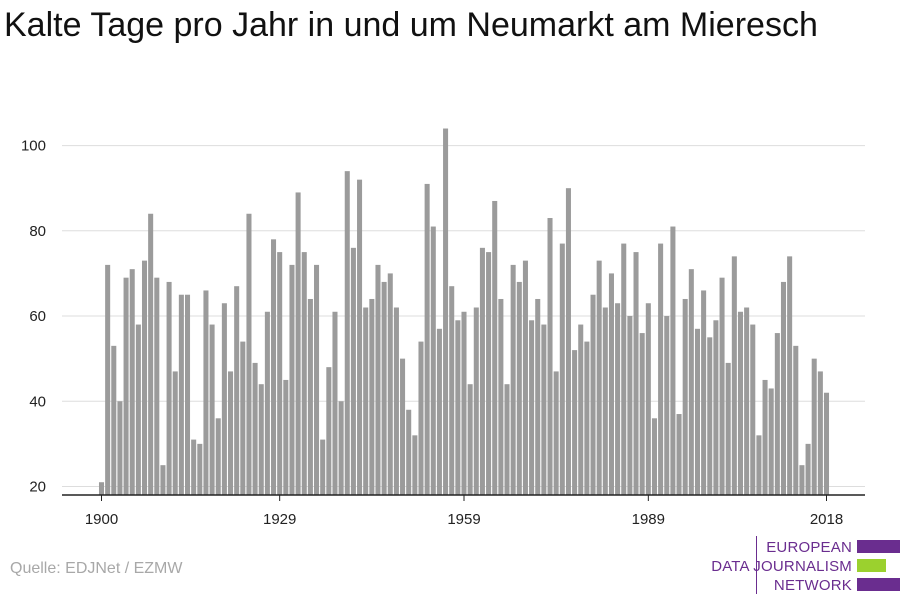 This screenshot has width=900, height=600. I want to click on bar-2012, so click(790, 375).